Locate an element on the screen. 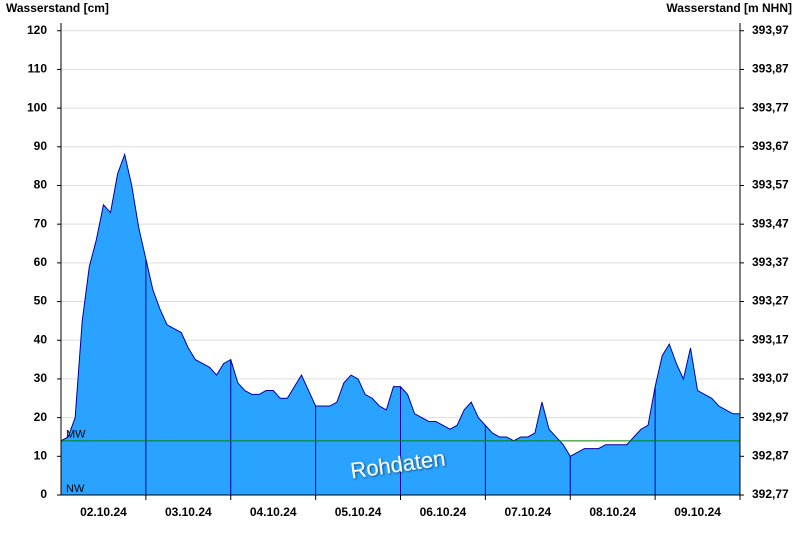 The width and height of the screenshot is (800, 550). reference-label: NW is located at coordinates (75, 489).